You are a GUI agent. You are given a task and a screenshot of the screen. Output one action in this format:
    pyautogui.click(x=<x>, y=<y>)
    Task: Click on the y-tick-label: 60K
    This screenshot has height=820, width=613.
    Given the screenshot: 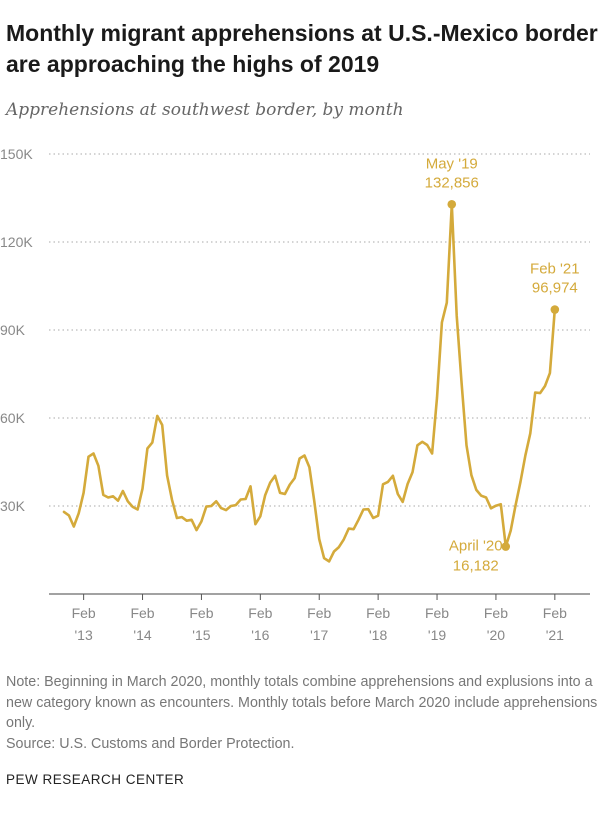 What is the action you would take?
    pyautogui.click(x=13, y=418)
    